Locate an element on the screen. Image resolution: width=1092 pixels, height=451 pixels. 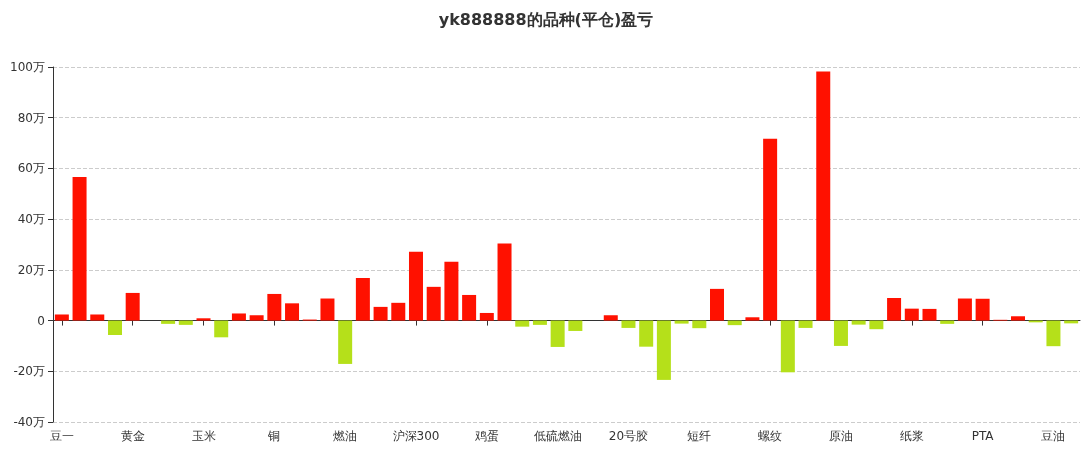
x-tick-label: PTA is located at coordinates (983, 436).